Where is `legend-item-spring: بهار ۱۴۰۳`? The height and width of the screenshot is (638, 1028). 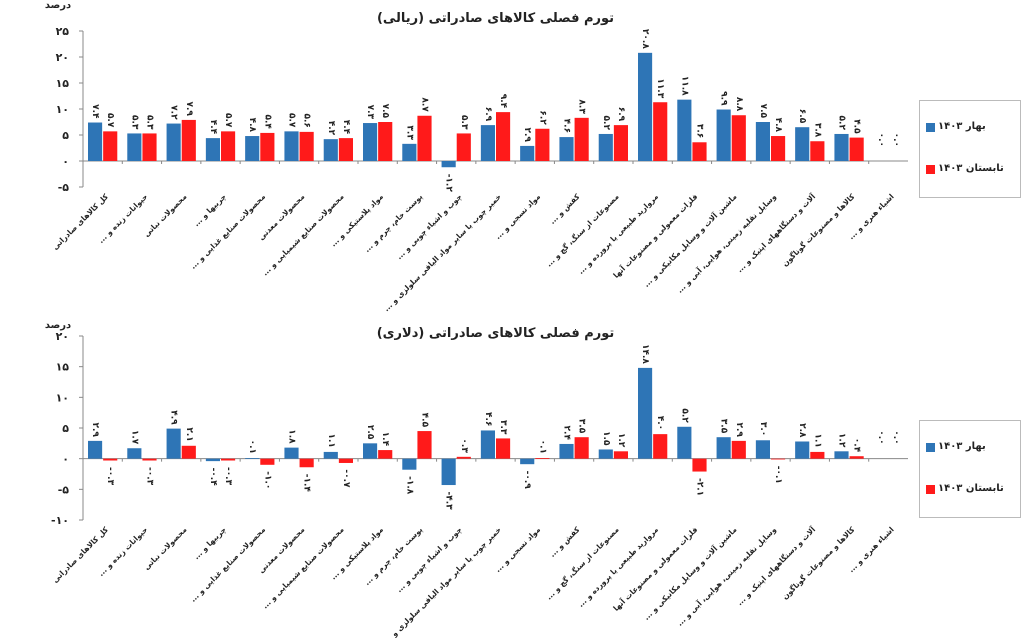
legend-item-spring: بهار ۱۴۰۳ is located at coordinates (970, 448).